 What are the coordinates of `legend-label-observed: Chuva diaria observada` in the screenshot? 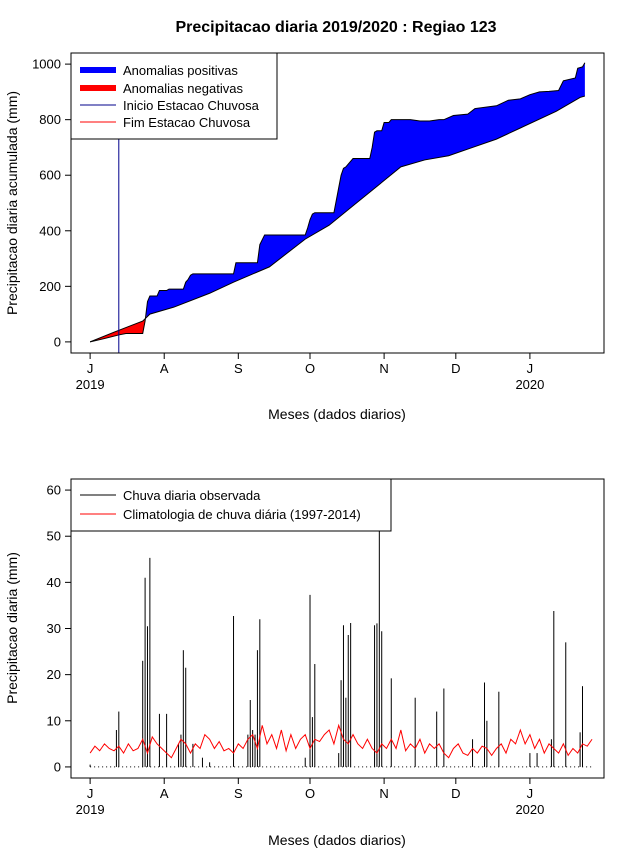 It's located at (192, 495).